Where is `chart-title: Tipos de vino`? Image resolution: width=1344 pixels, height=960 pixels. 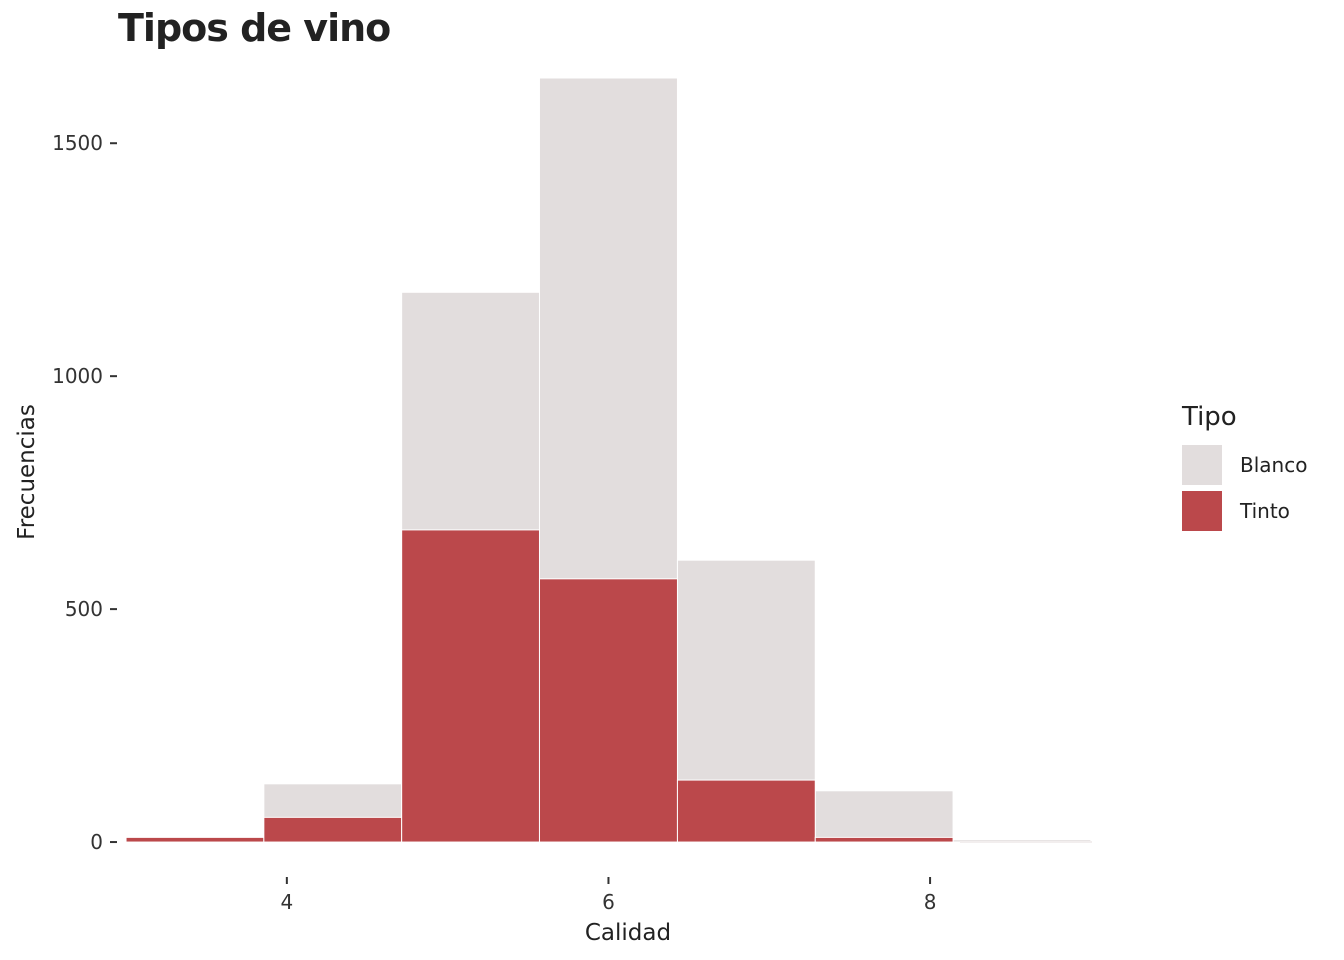
chart-title: Tipos de vino is located at coordinates (254, 28).